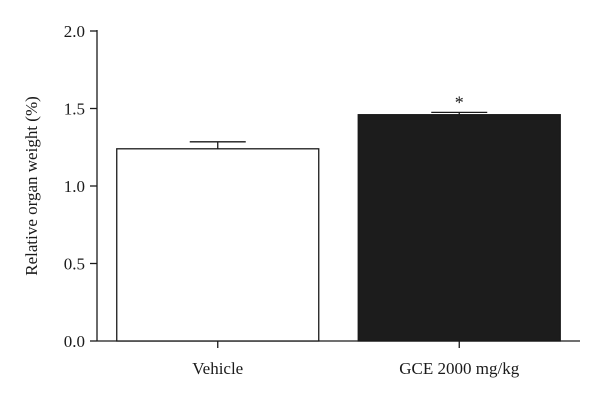 This screenshot has width=600, height=404. What do you see at coordinates (356, 359) in the screenshot?
I see `x-ticks: Vehicle GCE 2000 mg/kg` at bounding box center [356, 359].